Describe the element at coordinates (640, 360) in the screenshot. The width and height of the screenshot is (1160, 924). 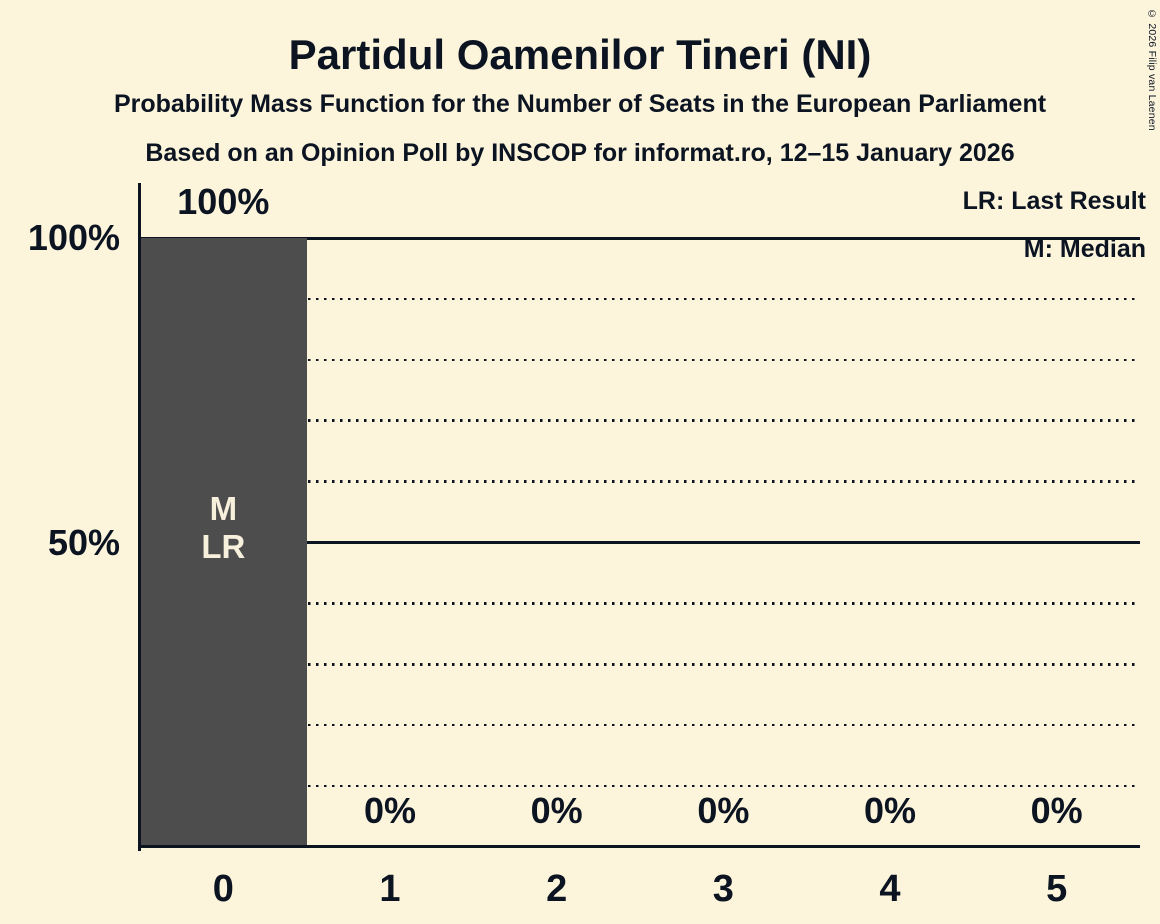
I see `gridline-80-percent` at that location.